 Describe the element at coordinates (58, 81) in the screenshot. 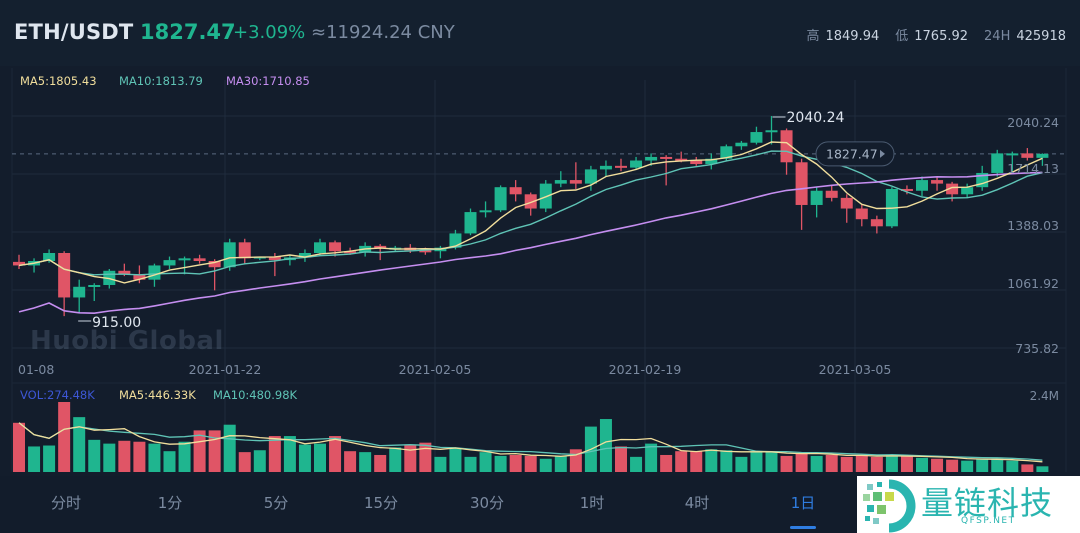

I see `ma5-legend: MA5:1805.43` at that location.